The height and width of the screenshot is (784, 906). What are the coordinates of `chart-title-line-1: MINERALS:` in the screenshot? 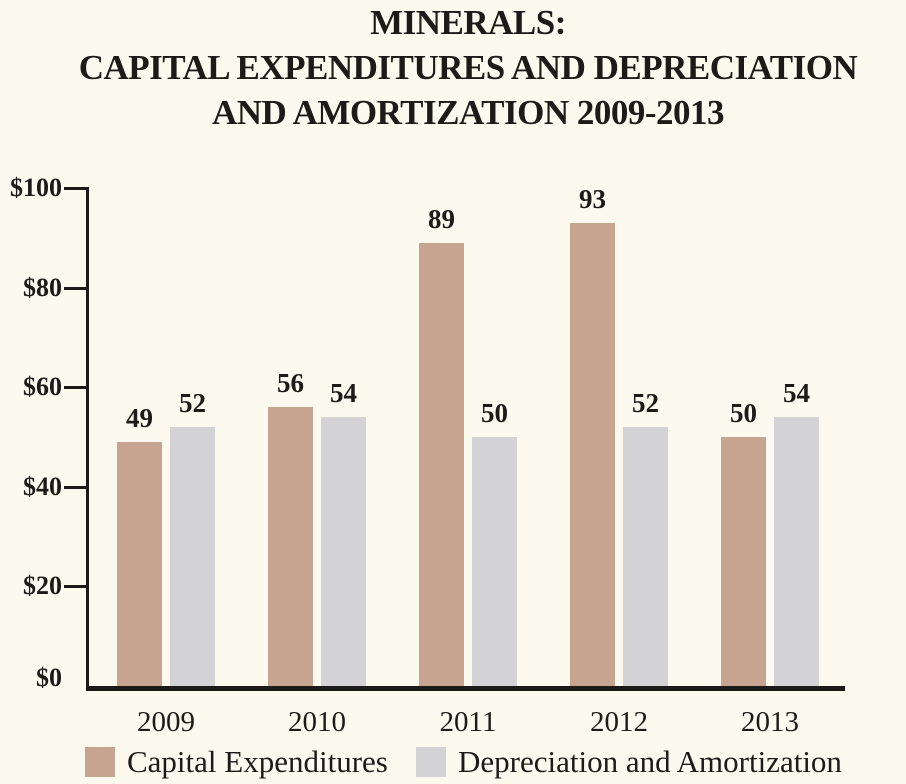 It's located at (468, 22).